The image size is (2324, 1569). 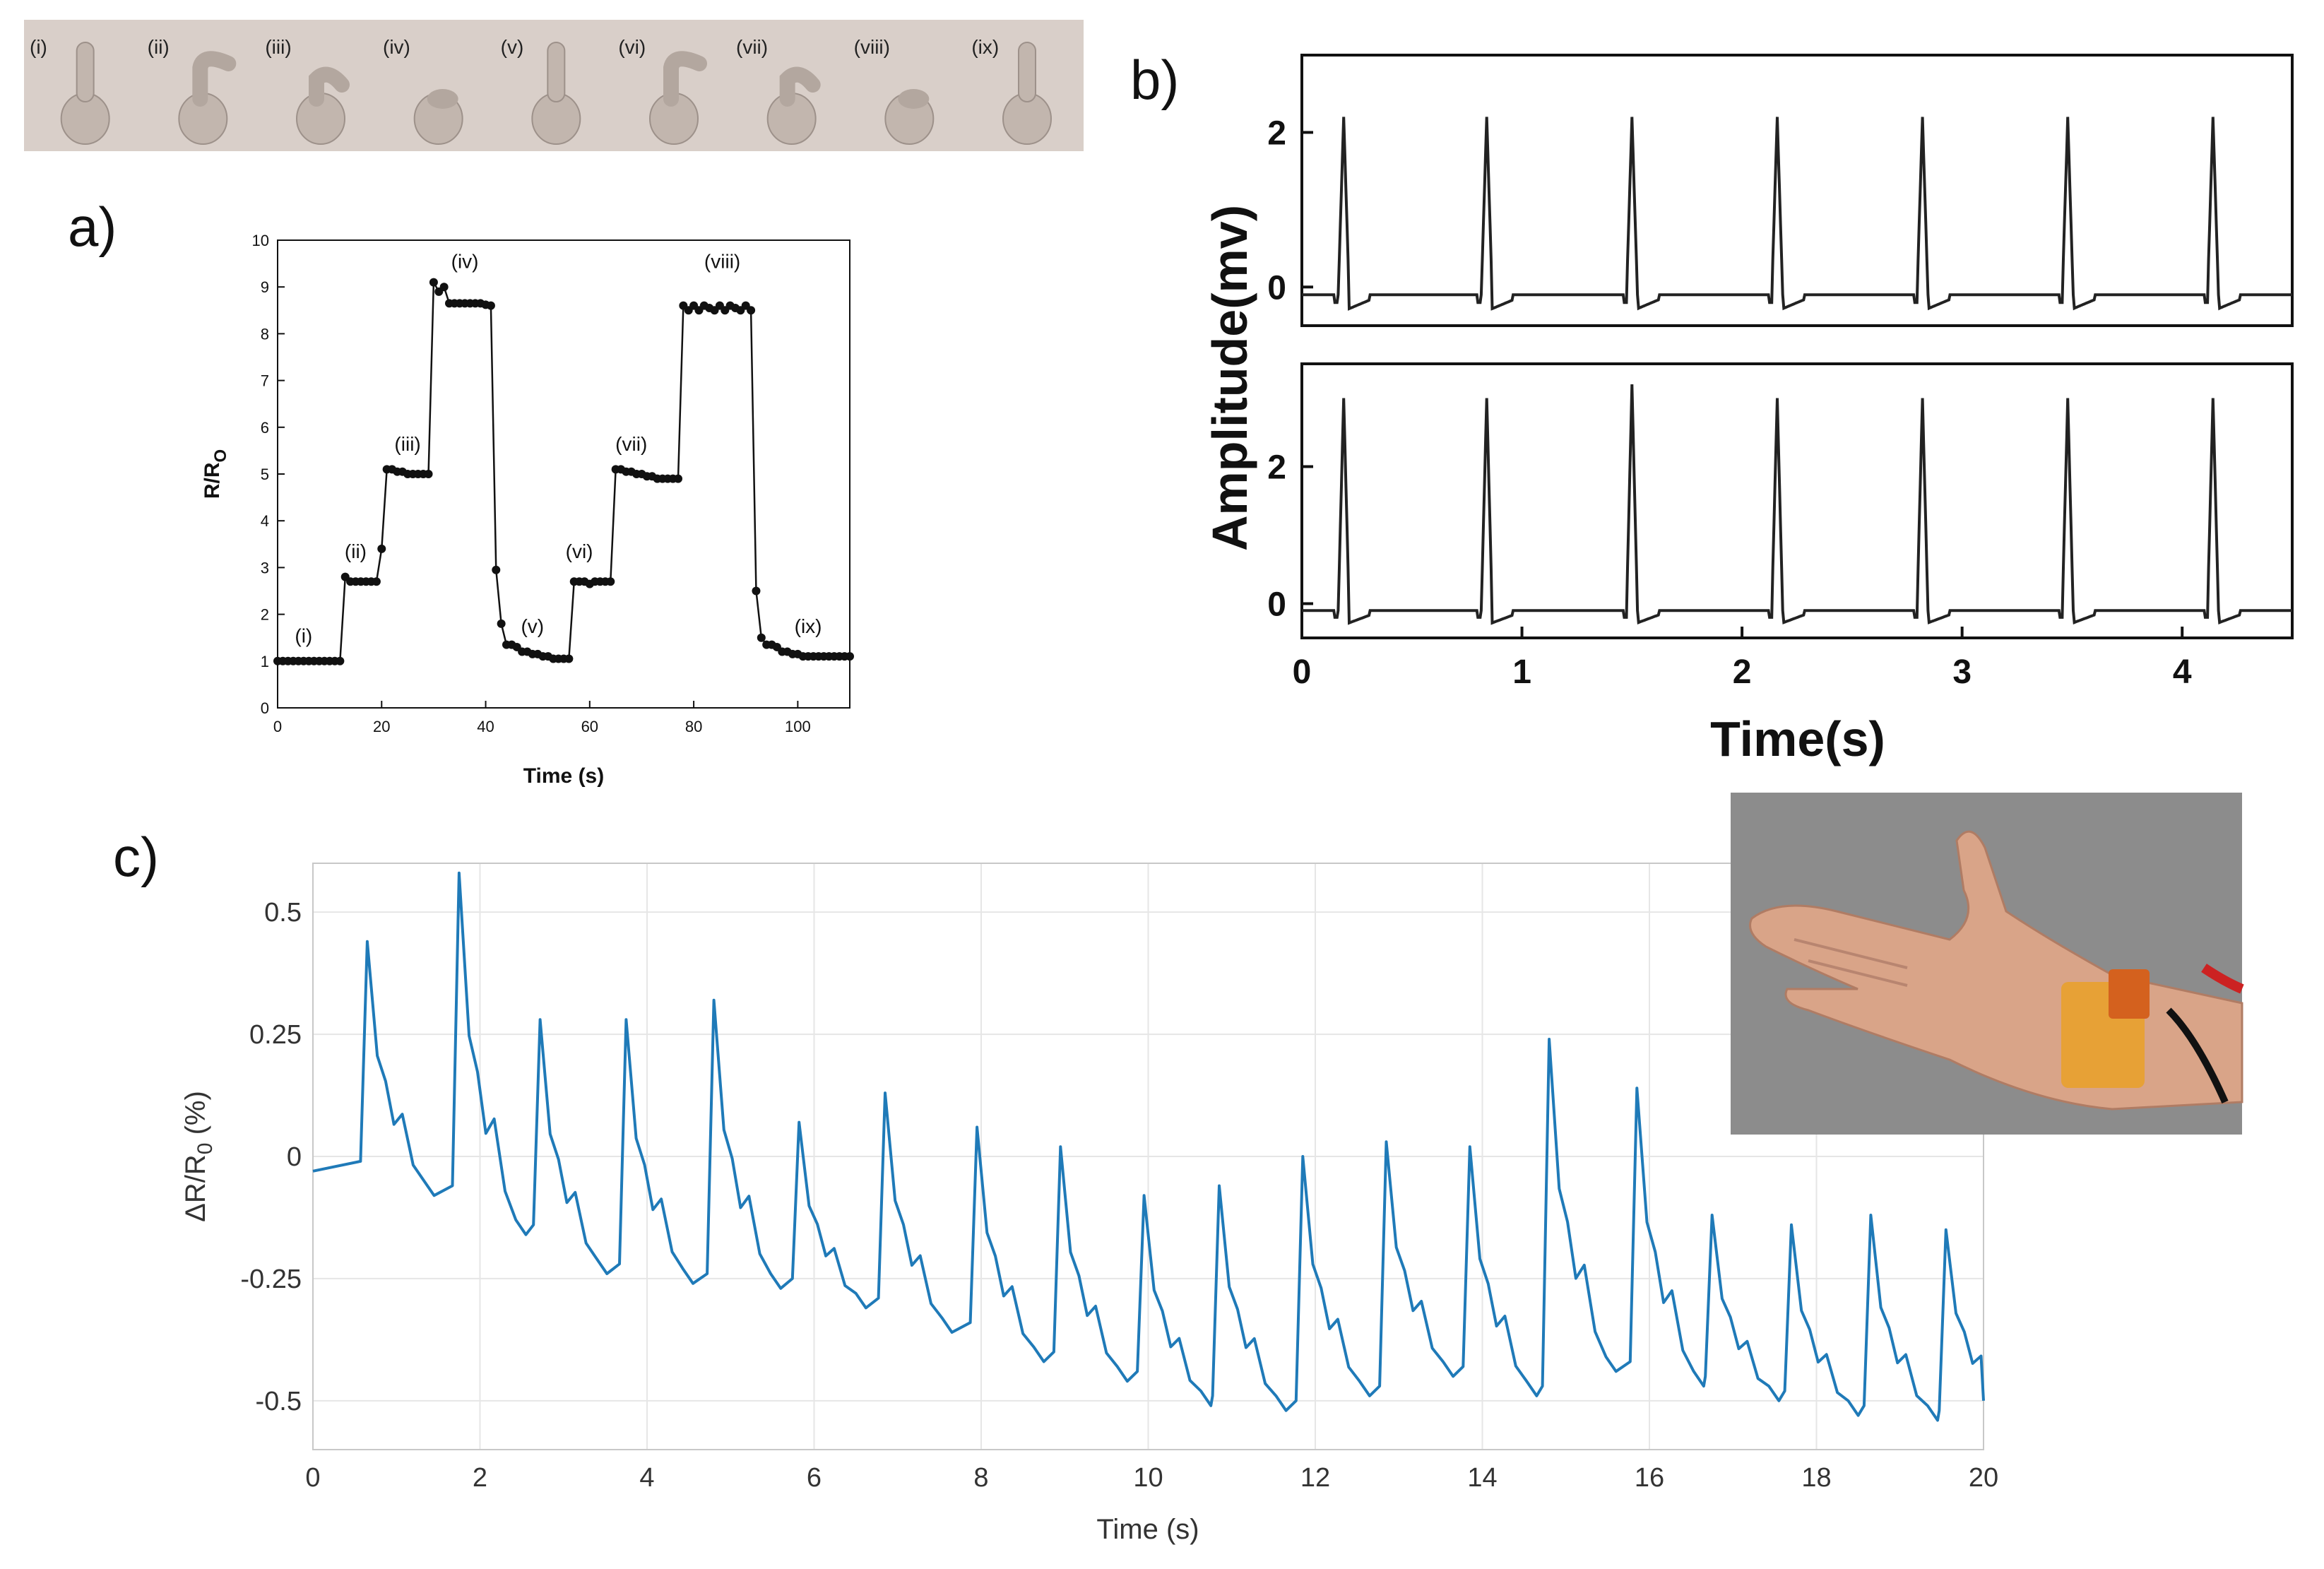 What do you see at coordinates (981, 1478) in the screenshot?
I see `chart-c-xtick-label: 8` at bounding box center [981, 1478].